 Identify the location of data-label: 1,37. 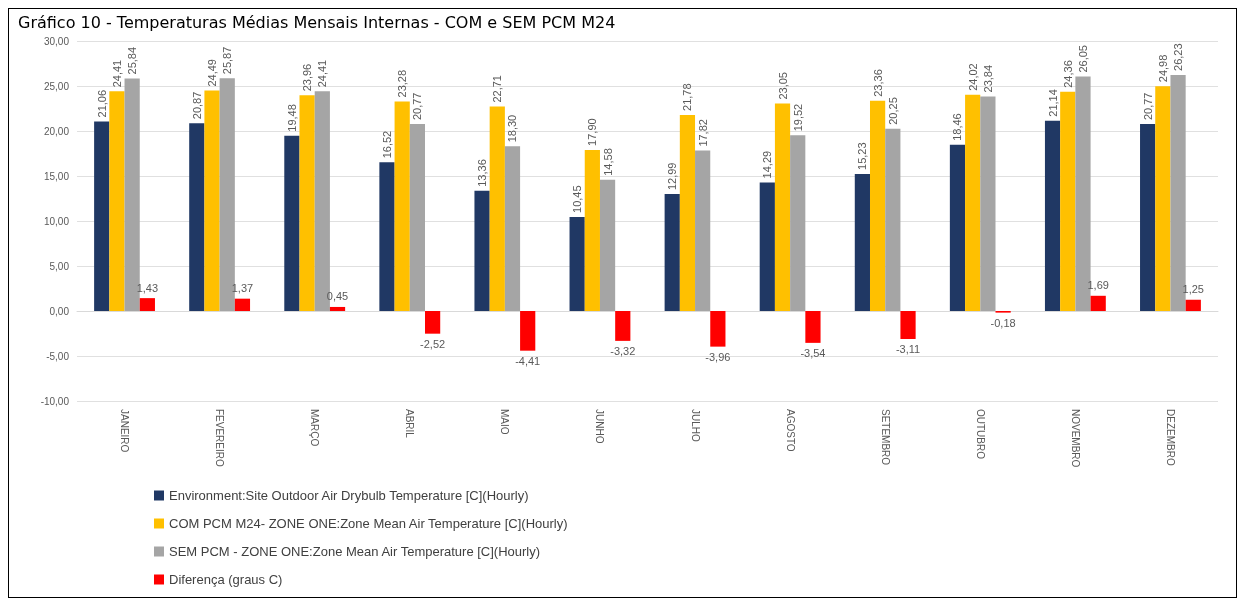
(242, 288).